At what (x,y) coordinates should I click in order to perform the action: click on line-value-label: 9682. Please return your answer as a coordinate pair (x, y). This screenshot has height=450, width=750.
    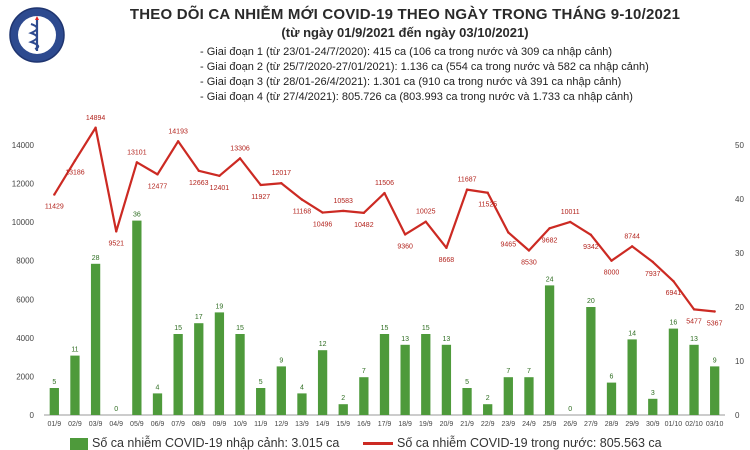
    Looking at the image, I should click on (550, 240).